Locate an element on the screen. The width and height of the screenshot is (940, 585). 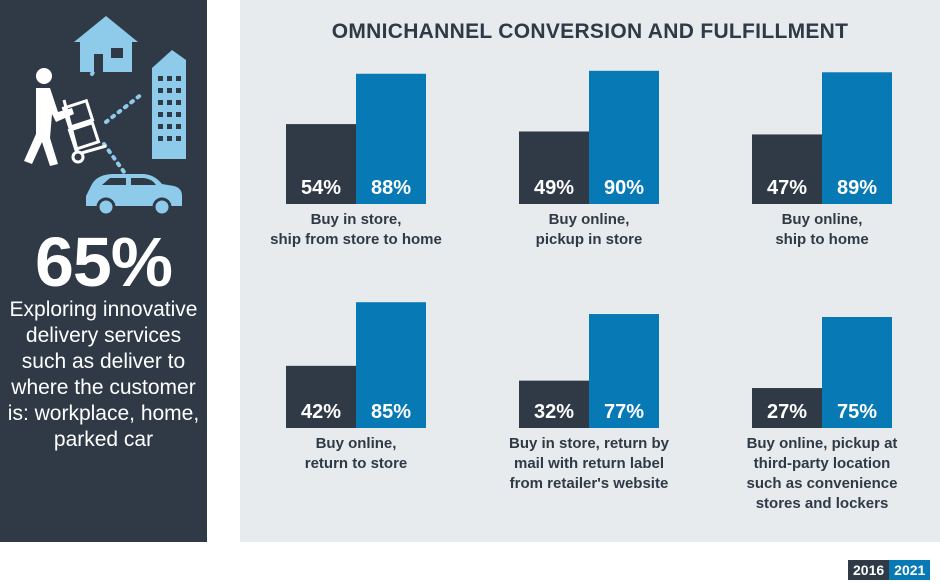
data-label-2016-5: 32% is located at coordinates (554, 412).